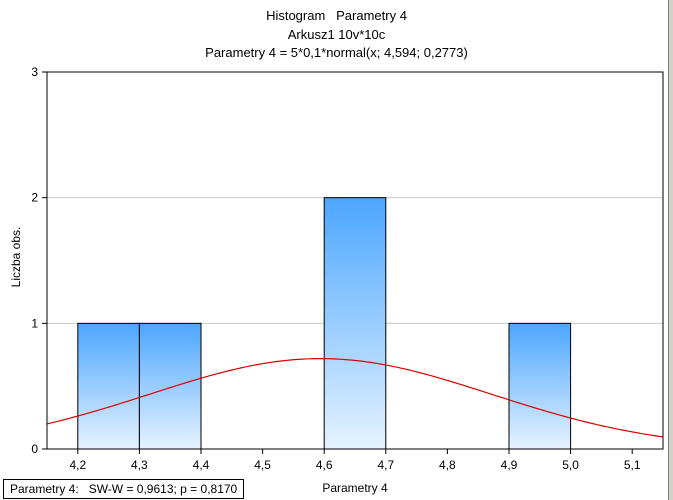 This screenshot has height=500, width=673. What do you see at coordinates (632, 465) in the screenshot?
I see `x-tick-label: 5,1` at bounding box center [632, 465].